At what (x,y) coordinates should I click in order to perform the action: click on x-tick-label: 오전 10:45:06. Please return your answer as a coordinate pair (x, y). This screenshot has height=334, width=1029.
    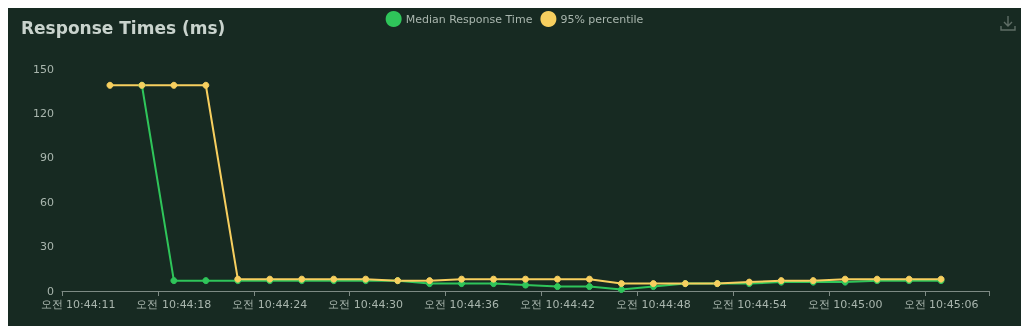
    Looking at the image, I should click on (941, 304).